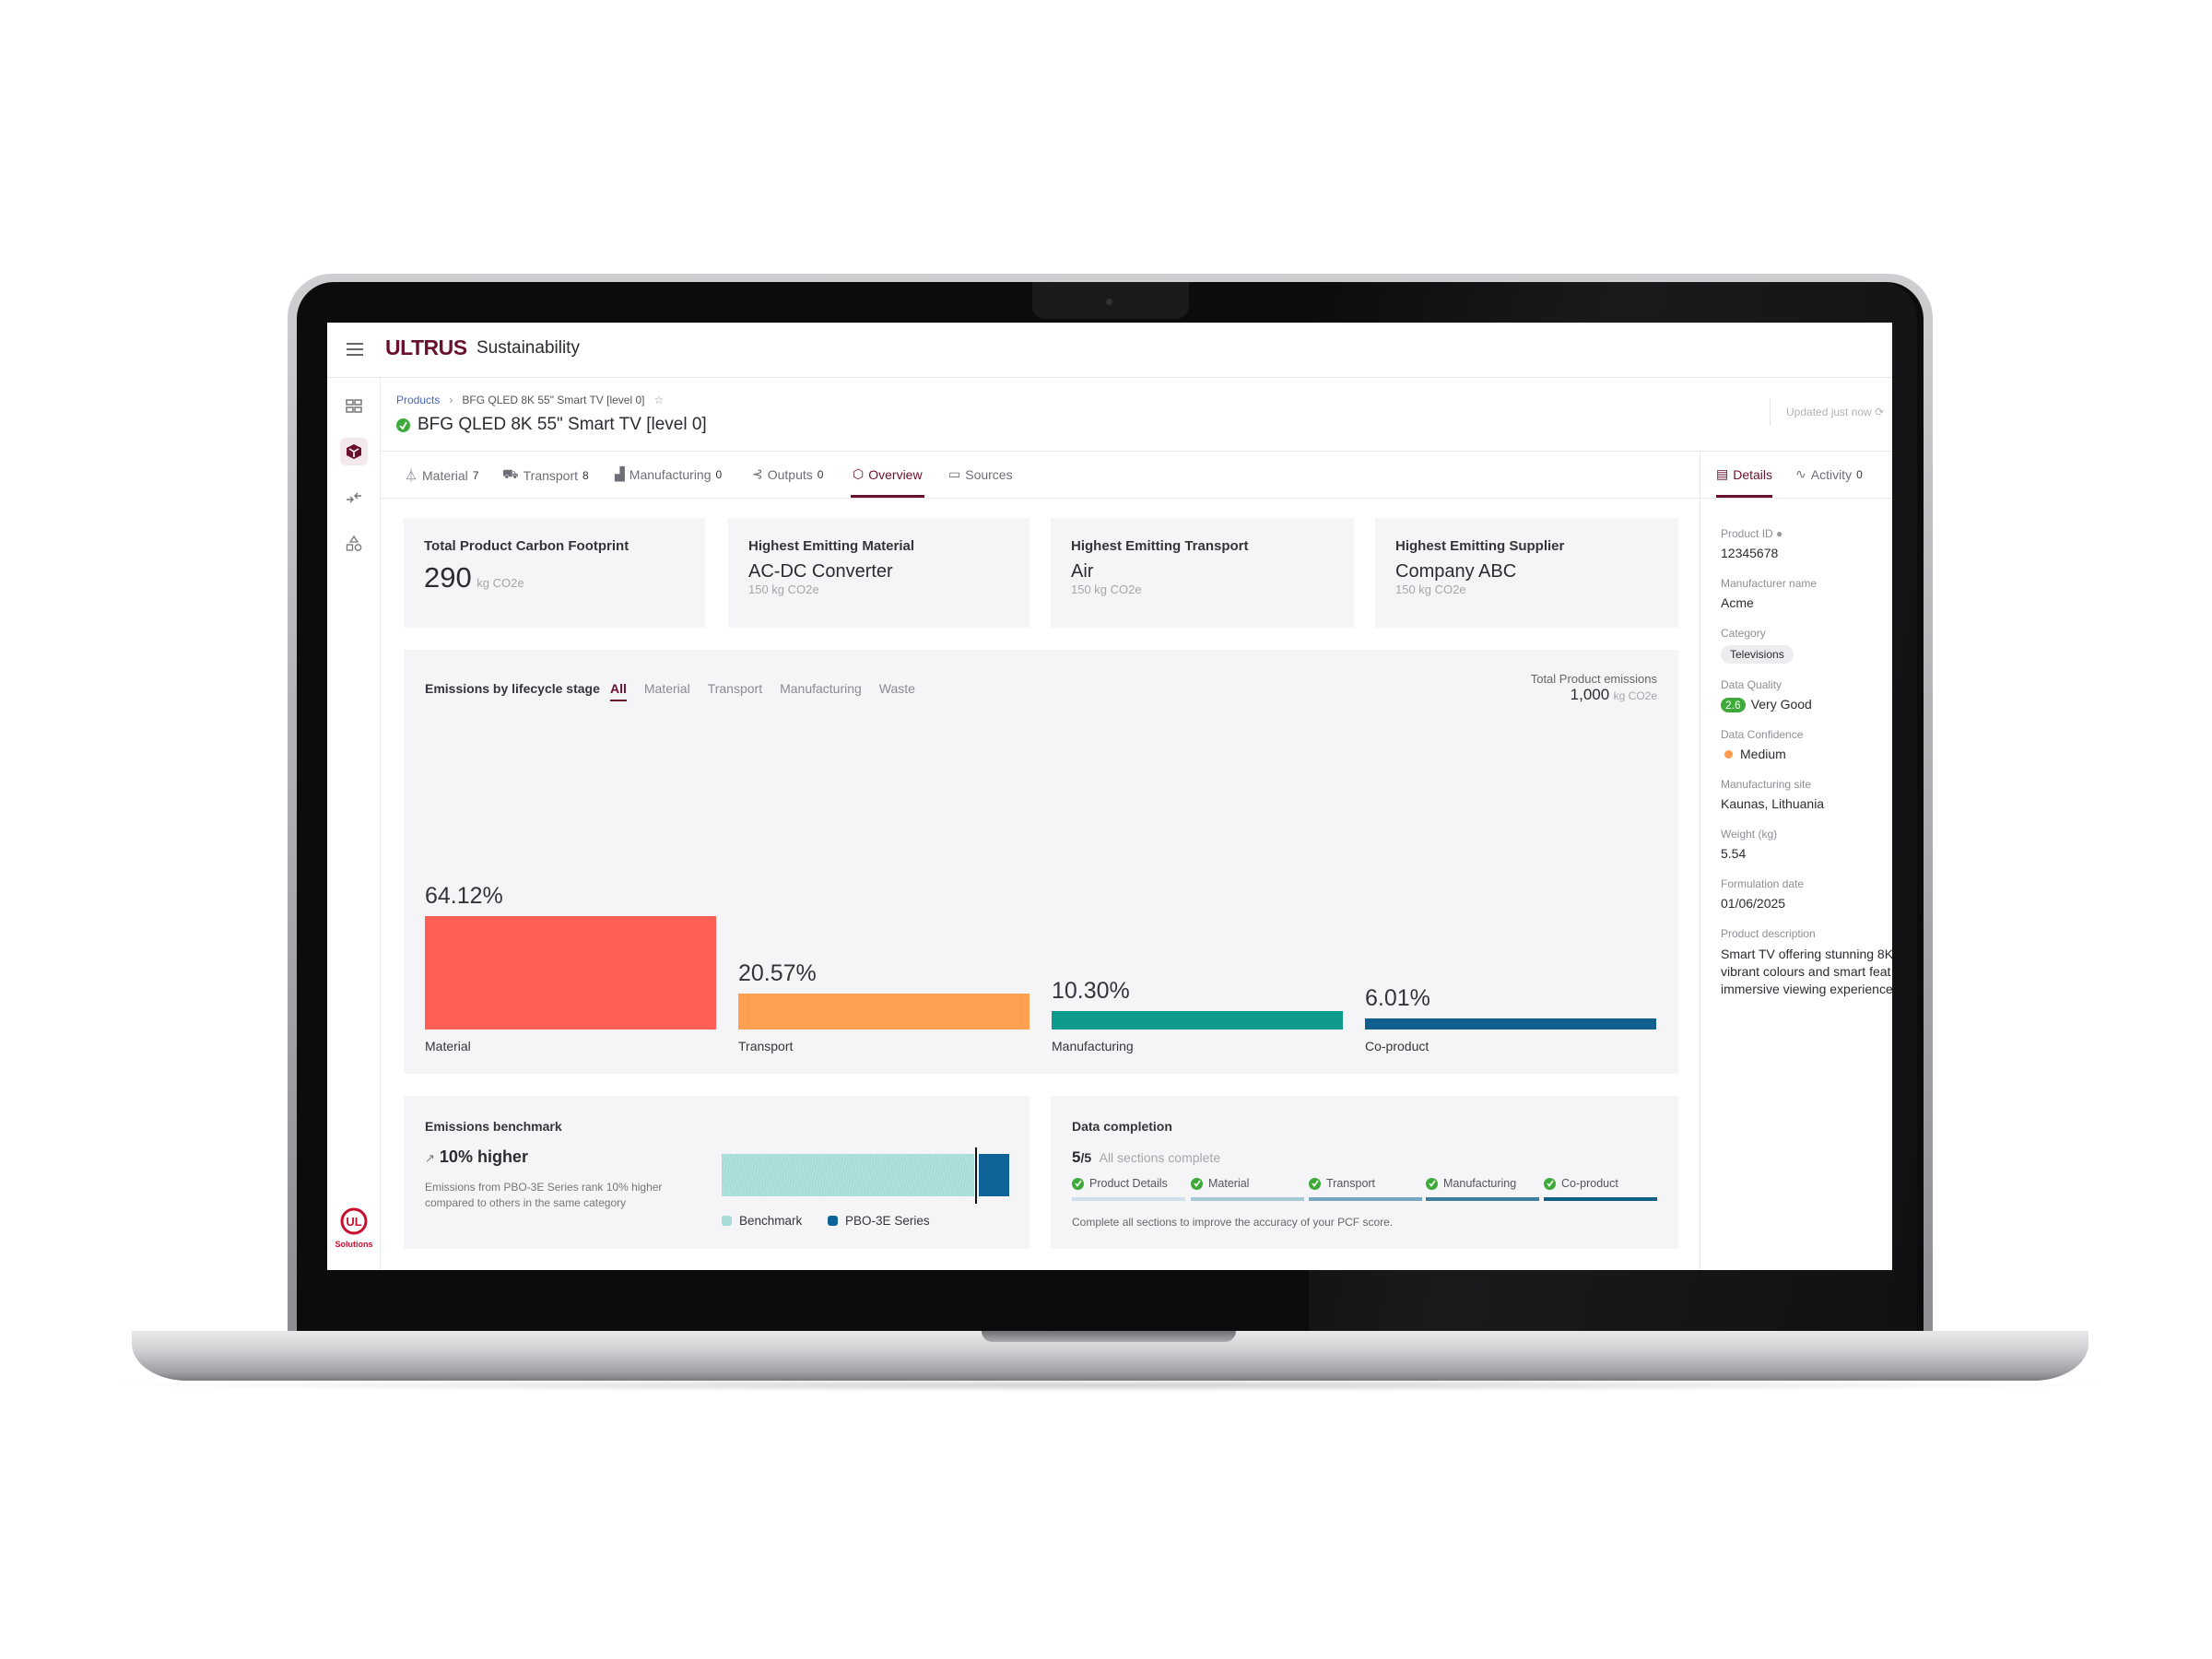  Describe the element at coordinates (562, 424) in the screenshot. I see `page-title-text: BFG QLED 8K 55" Smart TV [level 0]` at that location.